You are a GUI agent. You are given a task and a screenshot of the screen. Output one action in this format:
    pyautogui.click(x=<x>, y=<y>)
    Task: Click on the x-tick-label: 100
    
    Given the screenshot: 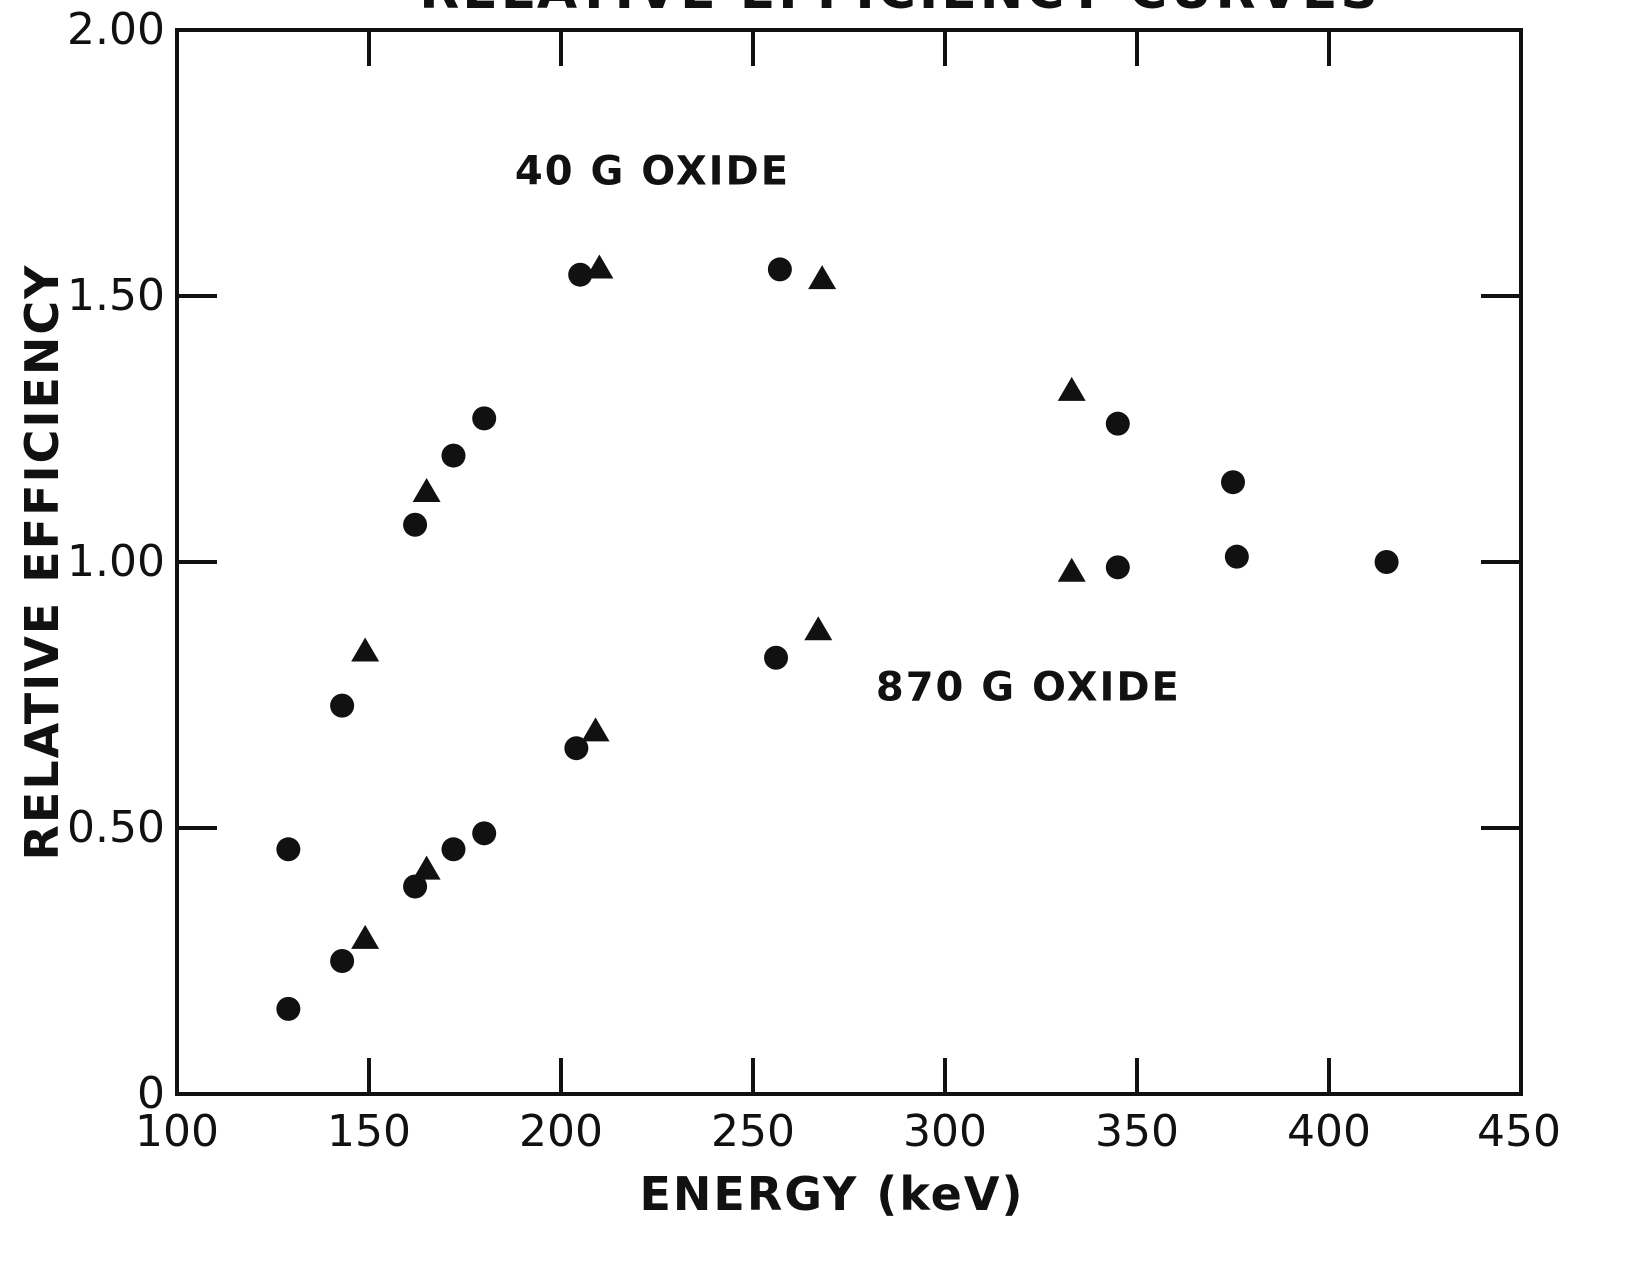 What is the action you would take?
    pyautogui.click(x=177, y=1131)
    